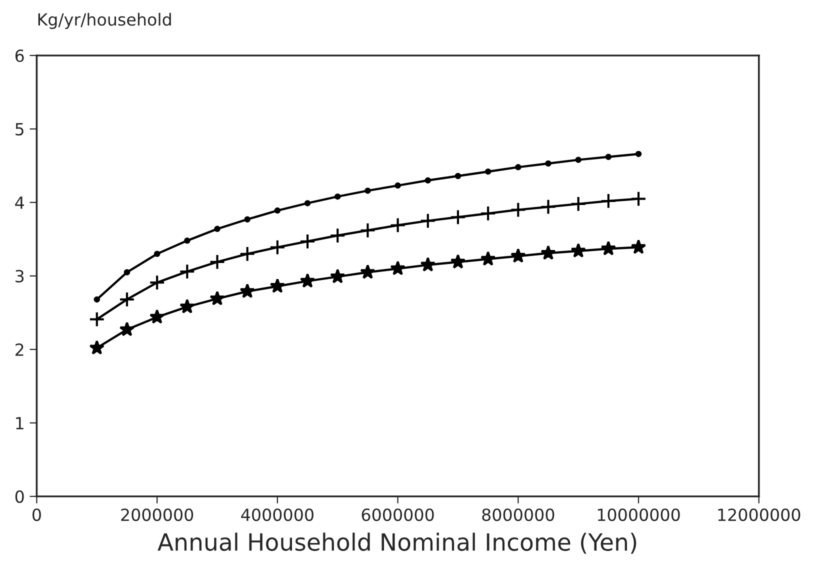 Image resolution: width=816 pixels, height=584 pixels. Describe the element at coordinates (20, 129) in the screenshot. I see `y-tick-label: 5` at that location.